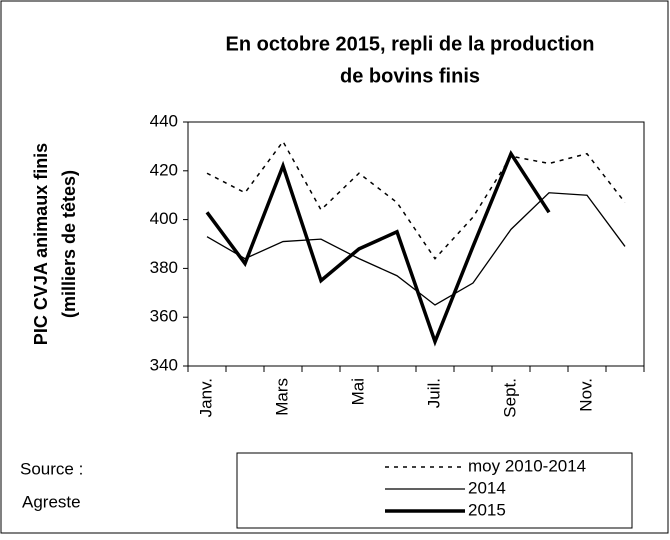  Describe the element at coordinates (410, 44) in the screenshot. I see `chart-title: En octobre 2015, repli de la production` at that location.